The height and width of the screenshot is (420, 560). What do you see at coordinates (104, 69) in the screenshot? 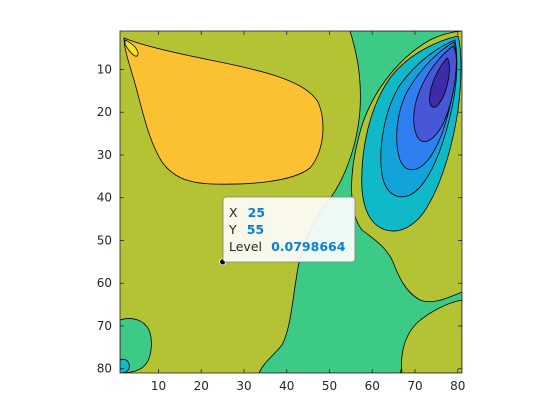
I see `y-tick-label: 10` at bounding box center [104, 69].